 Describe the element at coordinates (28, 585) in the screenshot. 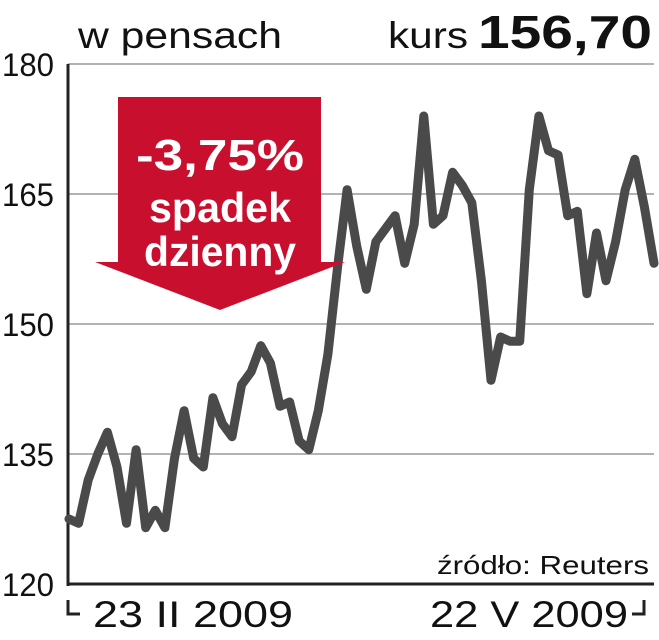

I see `y-tick-label-120: 120` at that location.